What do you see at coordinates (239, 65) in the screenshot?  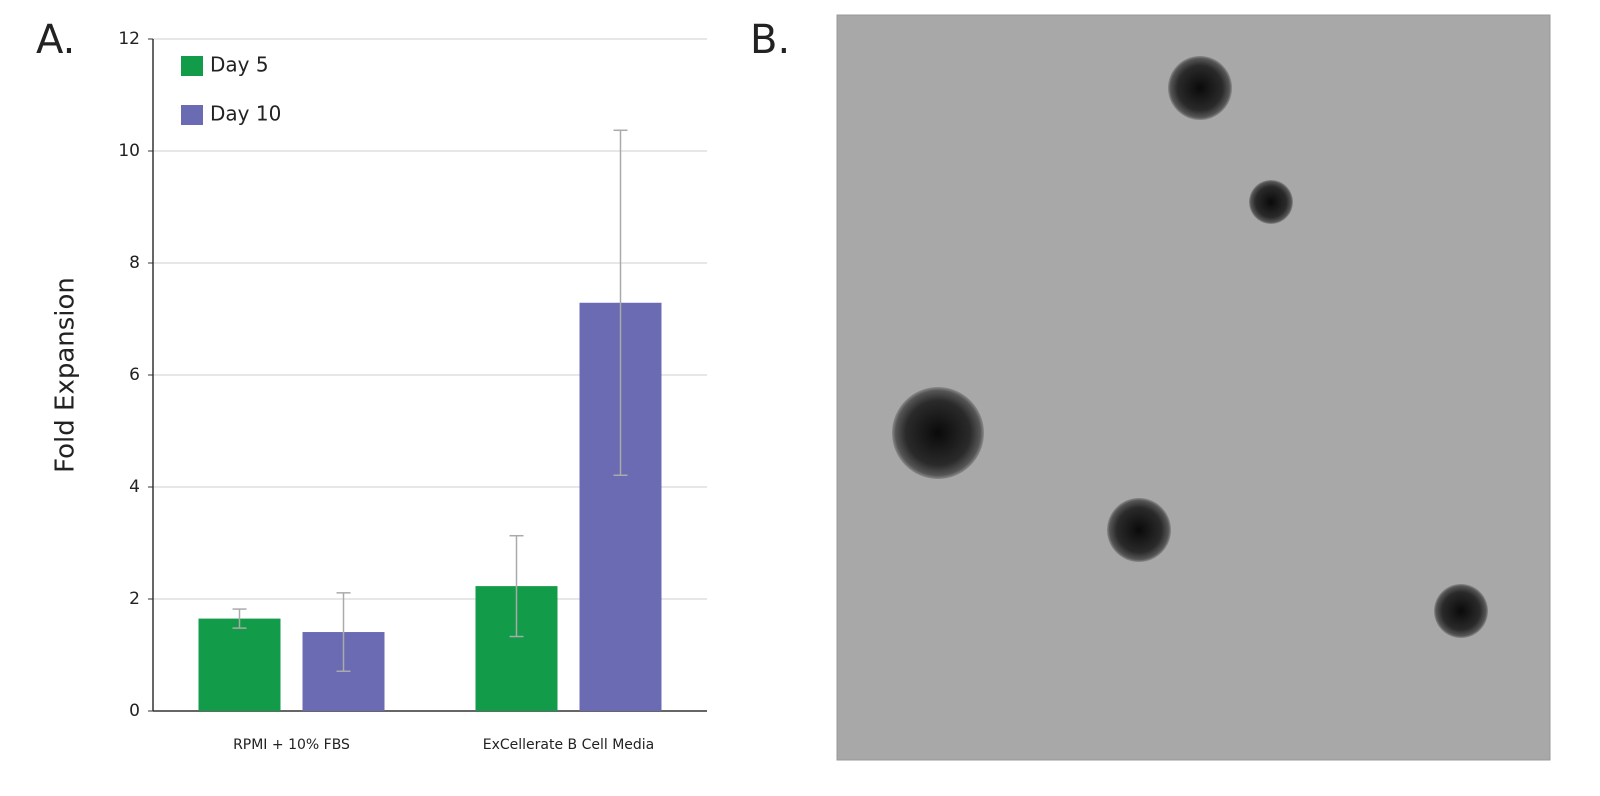 I see `legend-label: Day 5` at bounding box center [239, 65].